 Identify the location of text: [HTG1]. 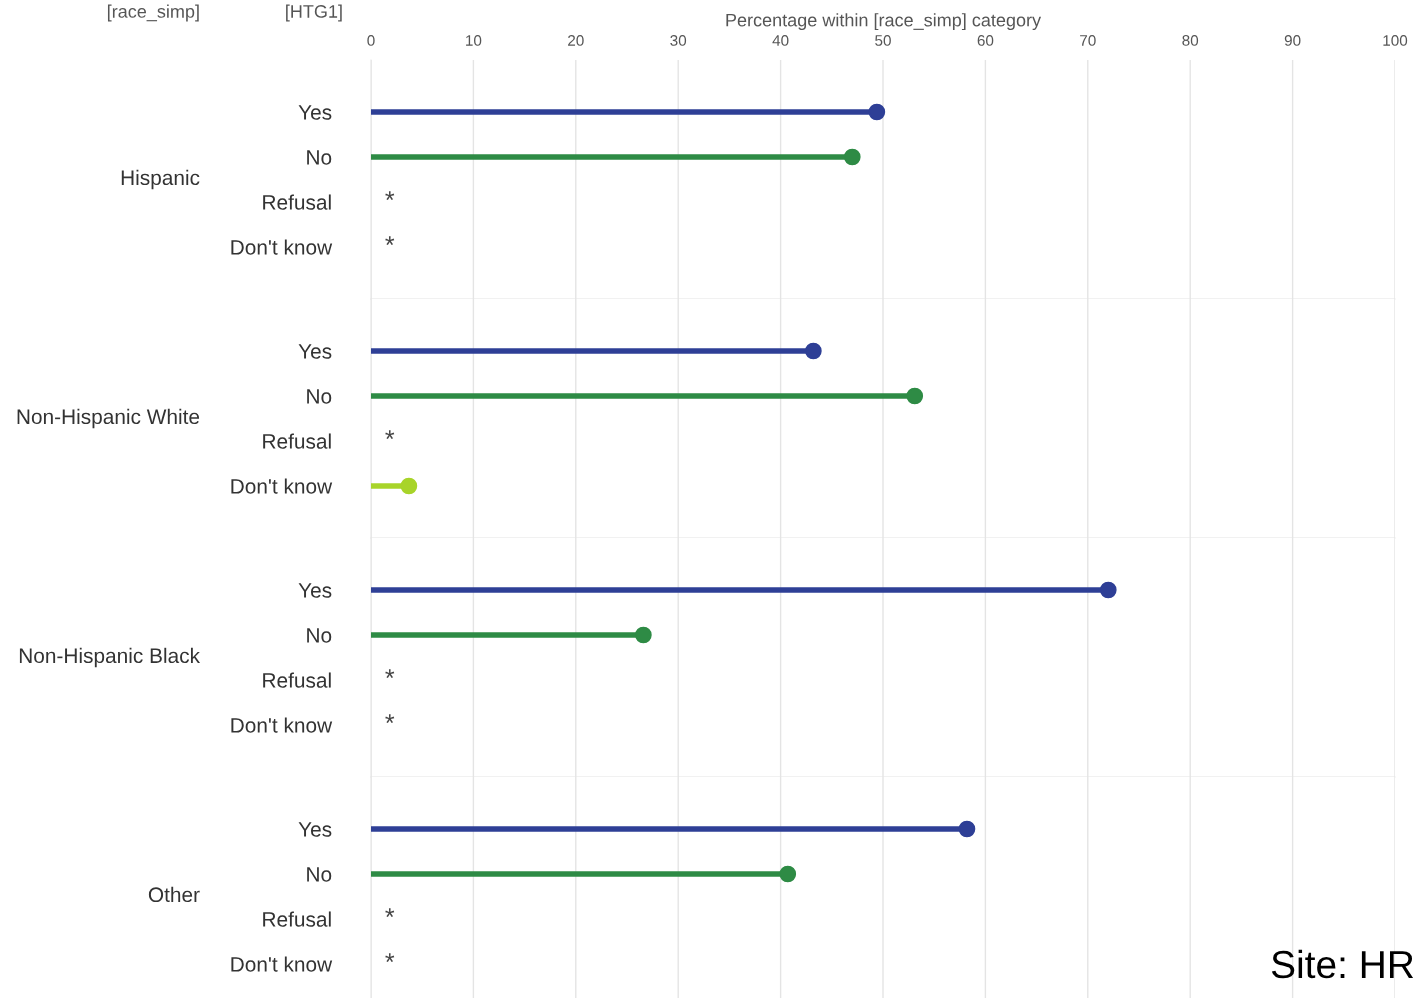
(314, 13).